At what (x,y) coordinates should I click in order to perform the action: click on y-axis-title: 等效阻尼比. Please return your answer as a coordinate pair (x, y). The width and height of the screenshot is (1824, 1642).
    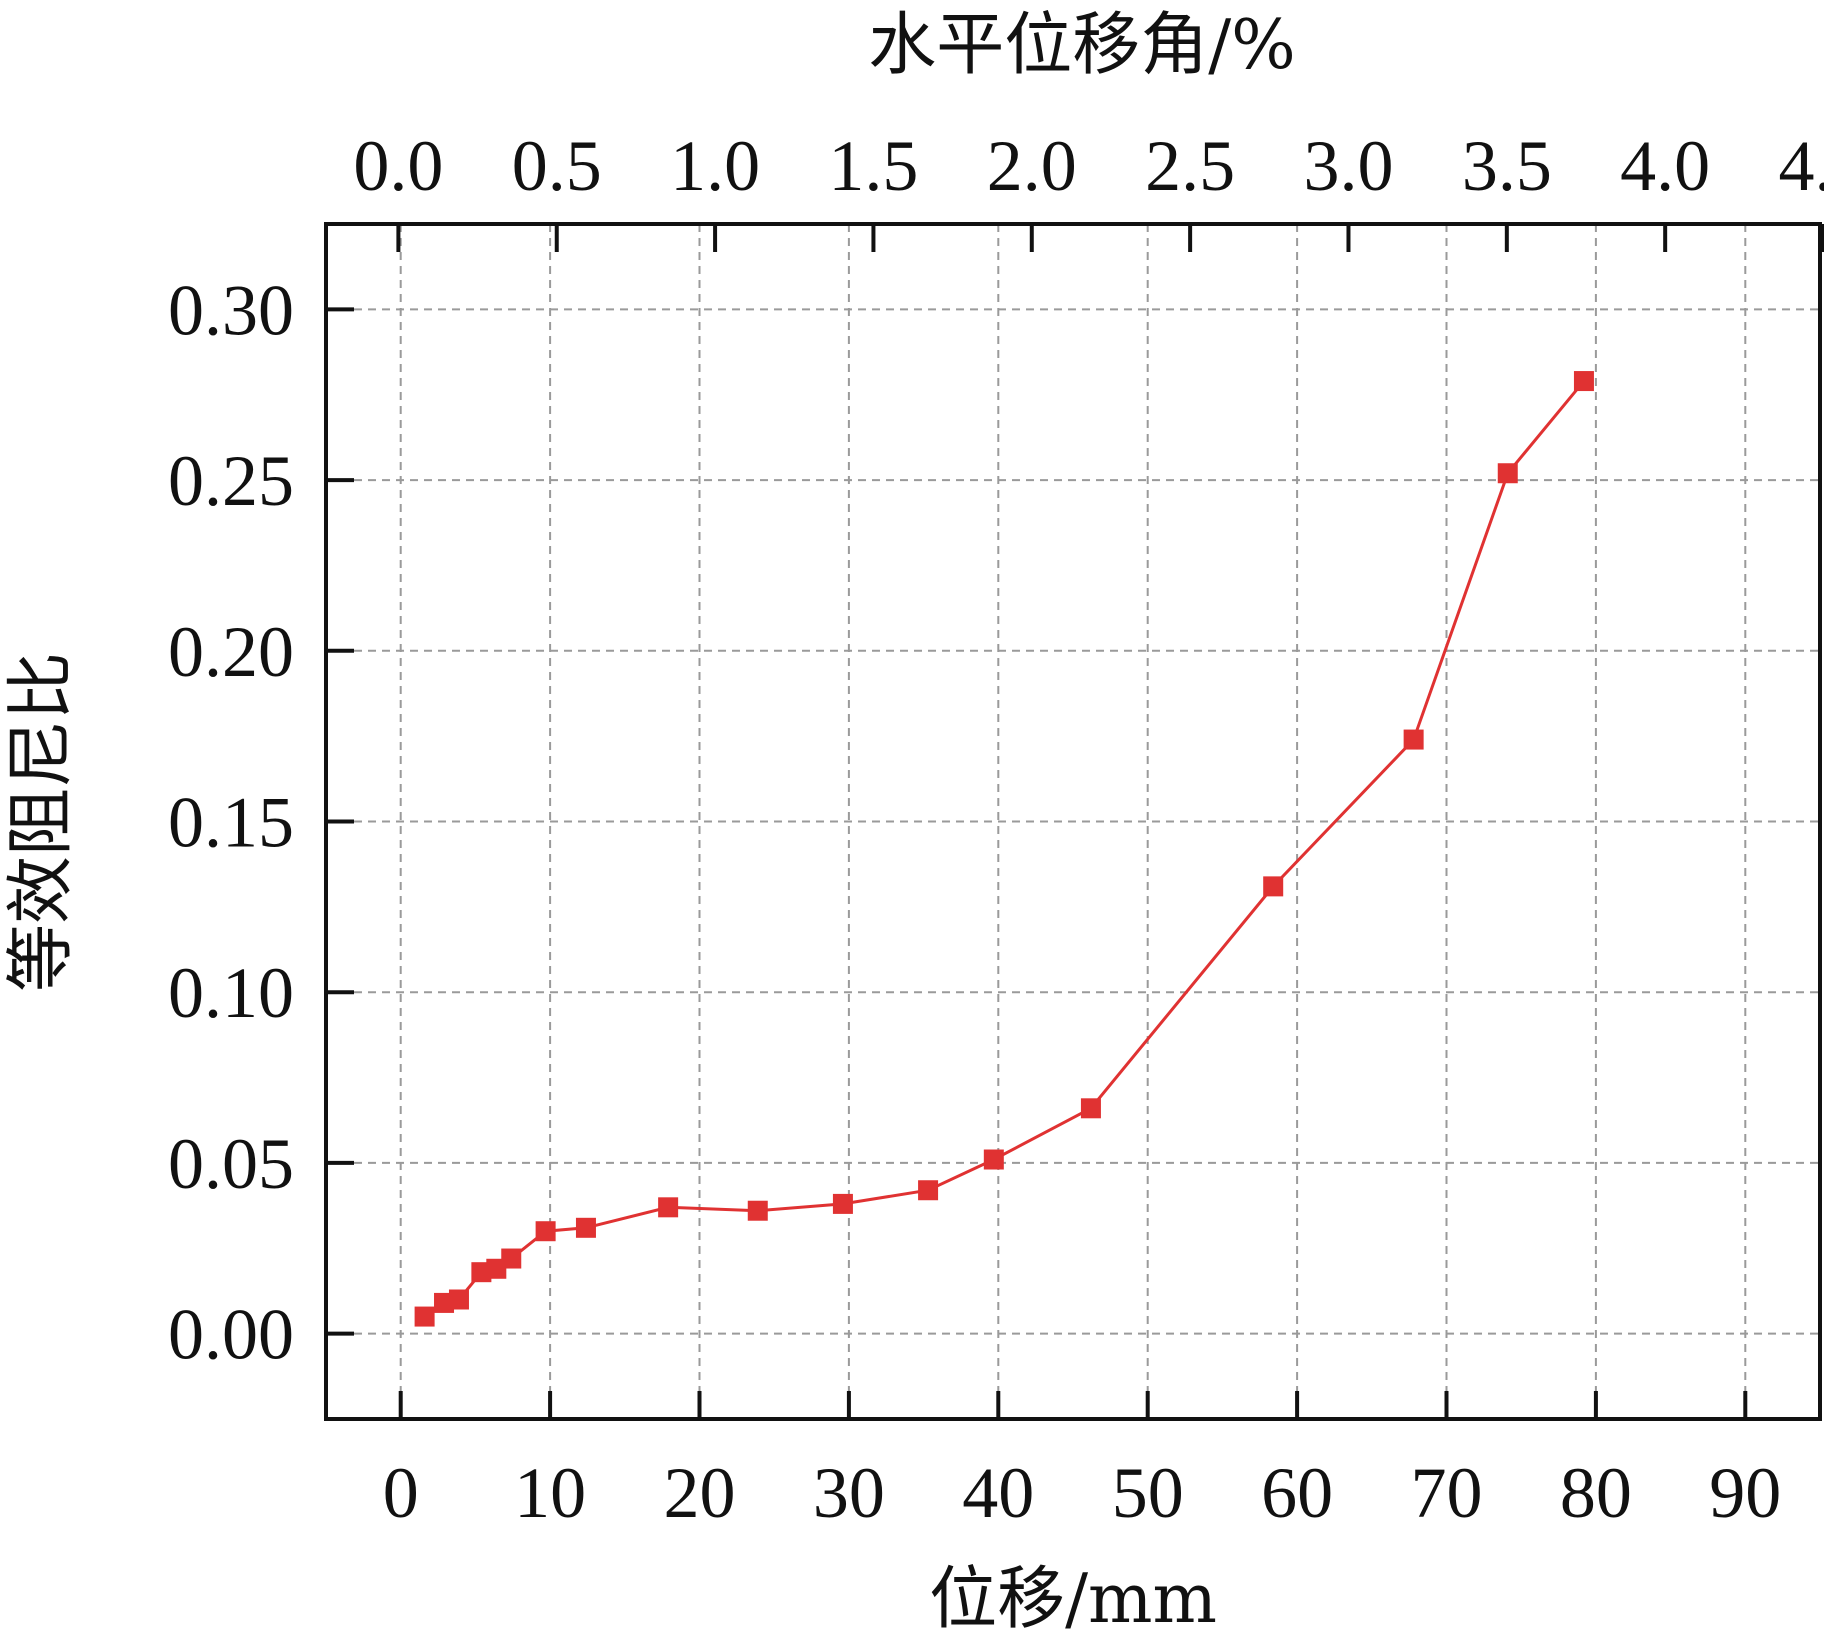
    Looking at the image, I should click on (41, 822).